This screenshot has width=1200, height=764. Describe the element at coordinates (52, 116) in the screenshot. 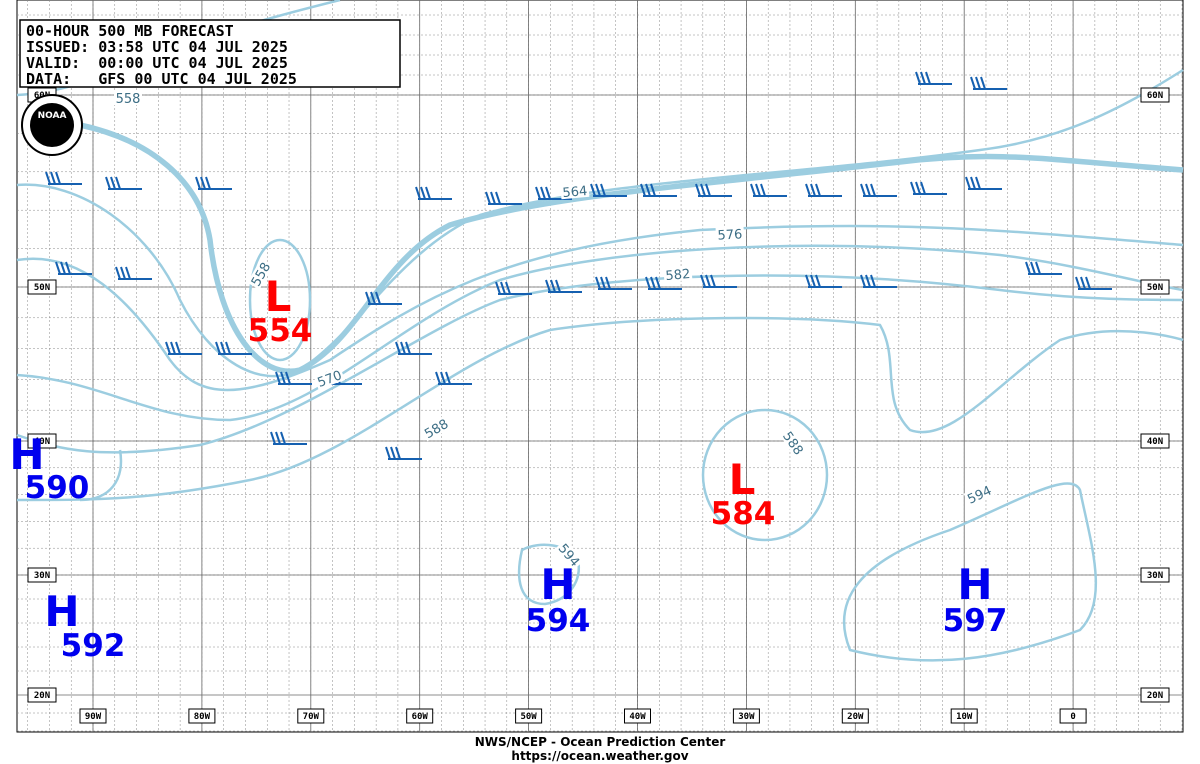

I see `logo-text: NOAA` at that location.